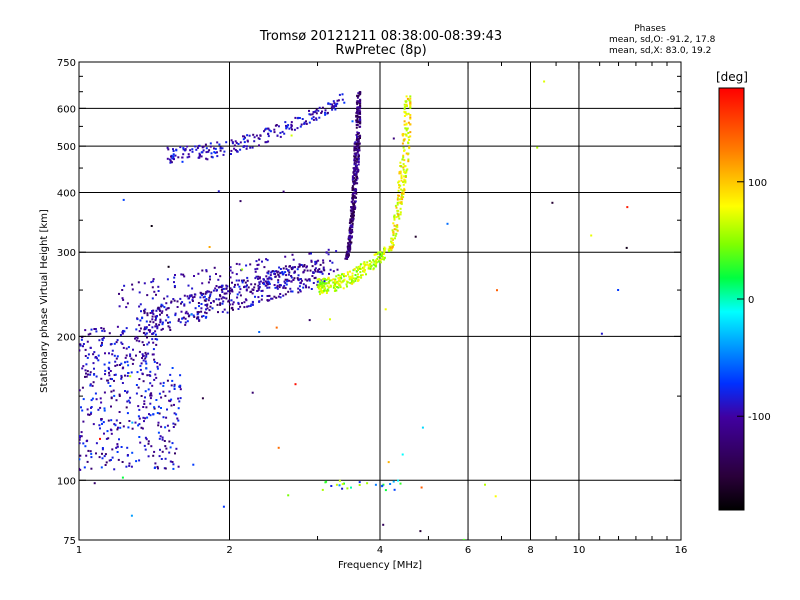 The width and height of the screenshot is (800, 600). What do you see at coordinates (732, 77) in the screenshot?
I see `colorbar-label: [deg]` at bounding box center [732, 77].